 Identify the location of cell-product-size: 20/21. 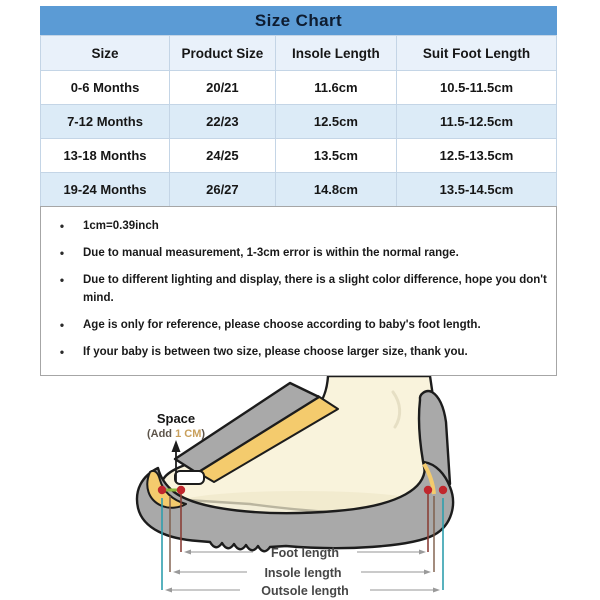
(222, 87).